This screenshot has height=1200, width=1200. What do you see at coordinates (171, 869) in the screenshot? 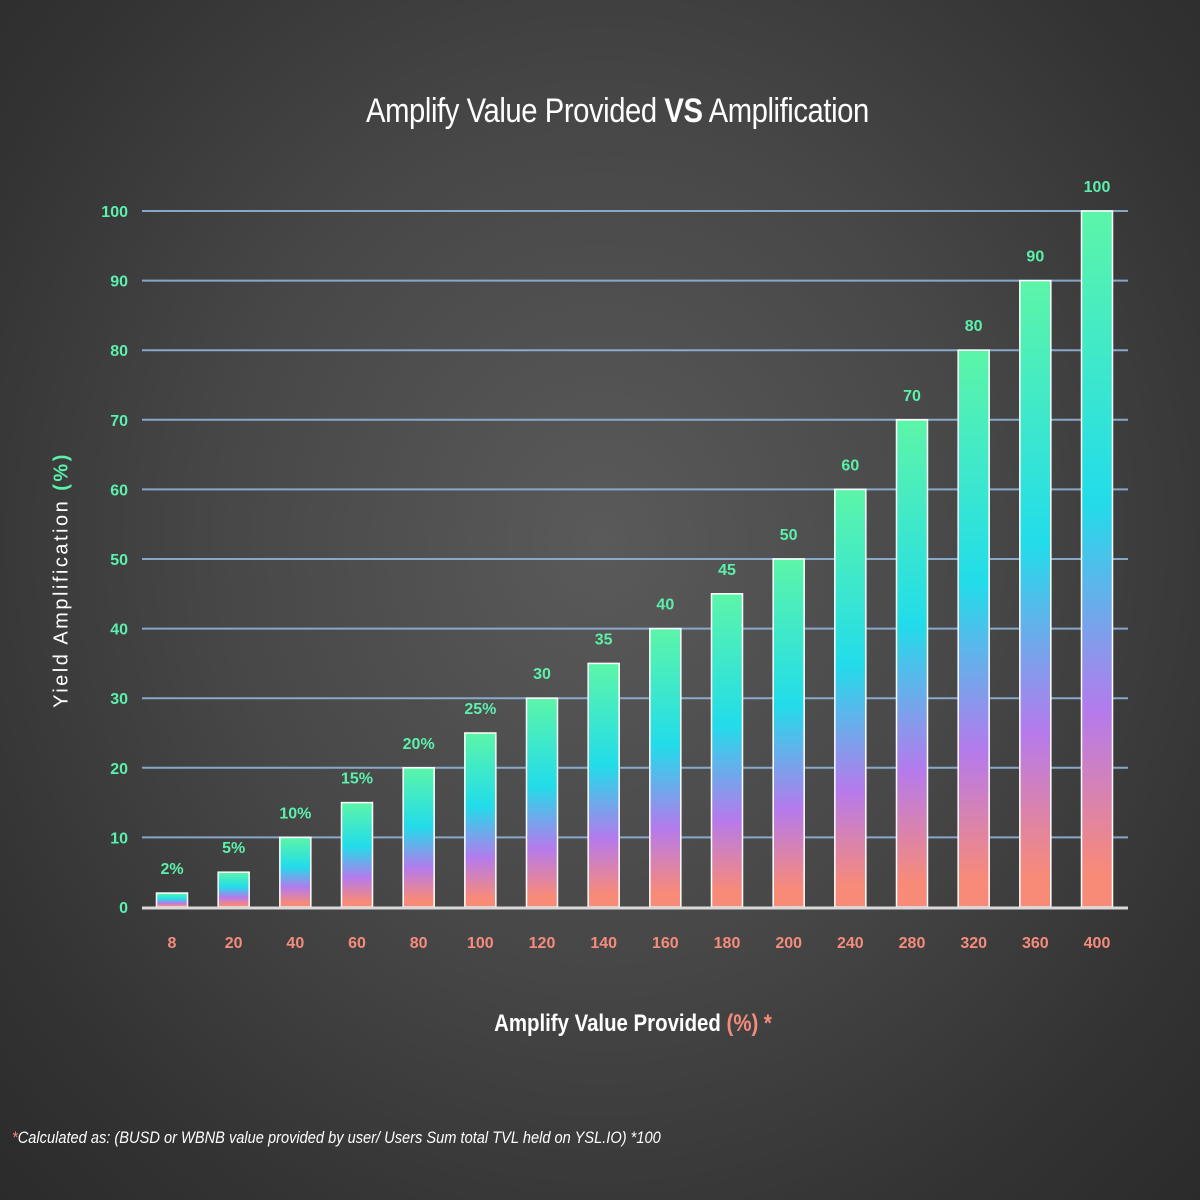
I see `bar-value-label: 2%` at bounding box center [171, 869].